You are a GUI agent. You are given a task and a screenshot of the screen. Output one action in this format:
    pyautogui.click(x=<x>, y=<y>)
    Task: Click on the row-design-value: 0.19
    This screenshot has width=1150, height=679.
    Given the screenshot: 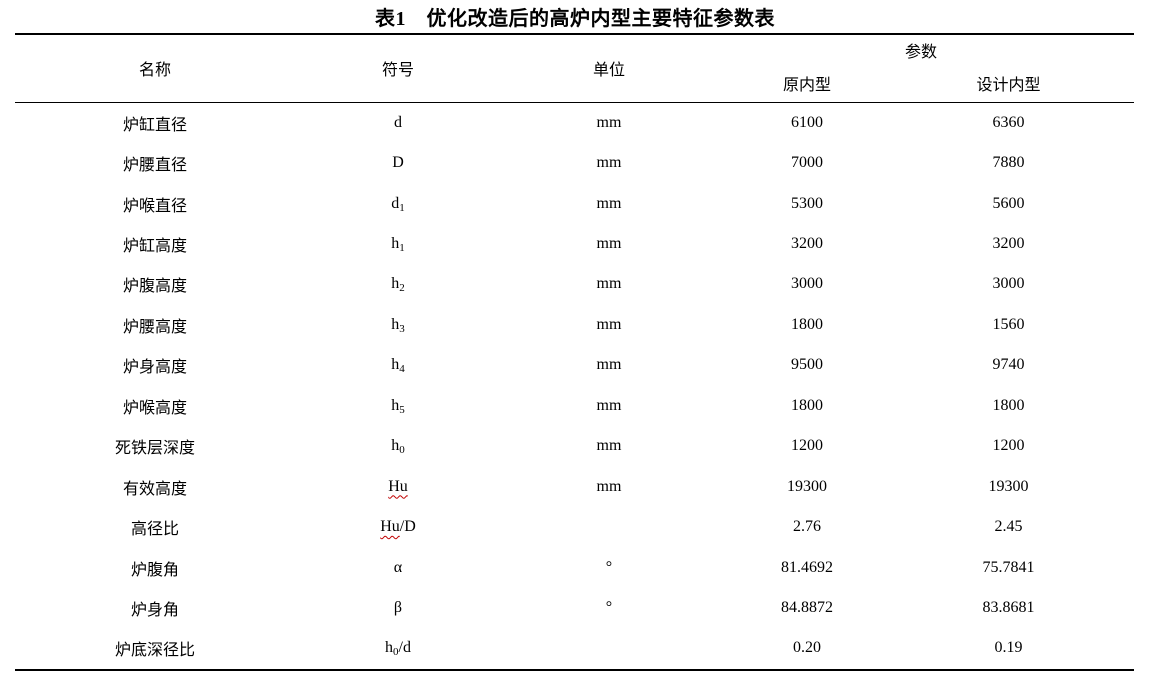 What is the action you would take?
    pyautogui.click(x=1008, y=648)
    